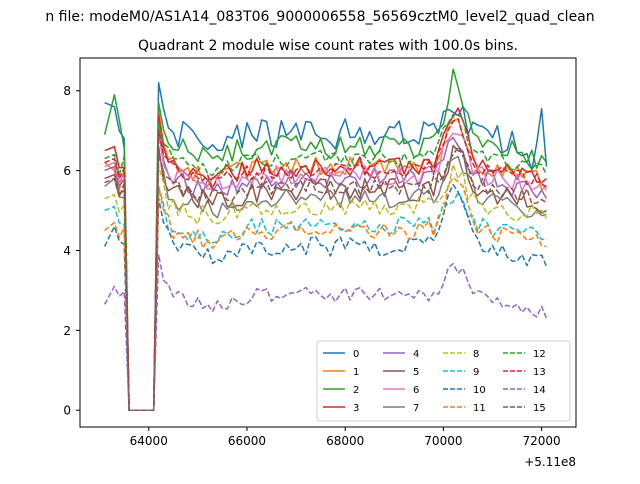 The image size is (640, 484). Describe the element at coordinates (71, 251) in the screenshot. I see `y-axis: 0 2 4 6 8` at that location.